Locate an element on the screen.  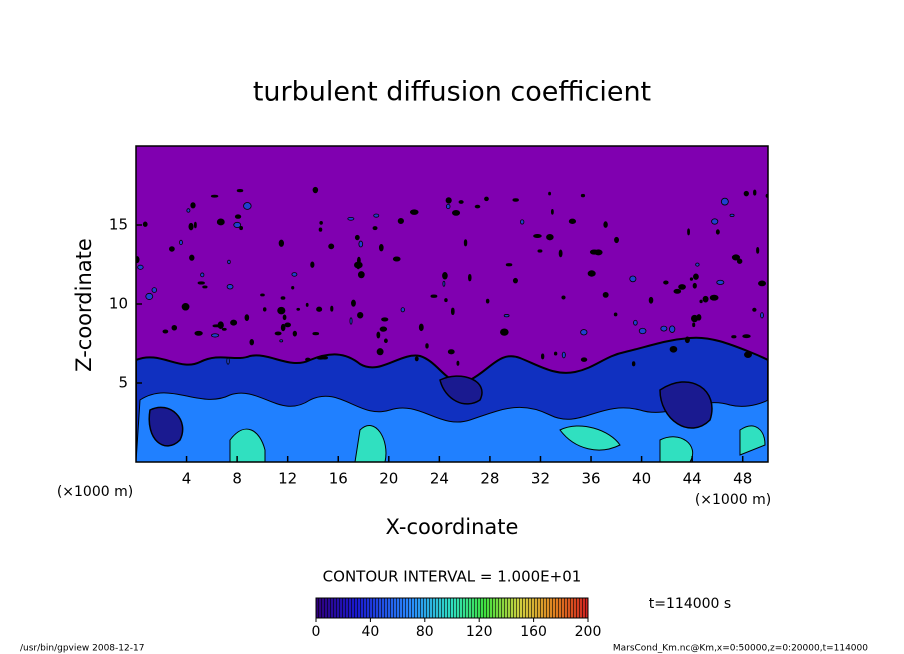
chart-title: turbulent diffusion coefficient is located at coordinates (452, 92).